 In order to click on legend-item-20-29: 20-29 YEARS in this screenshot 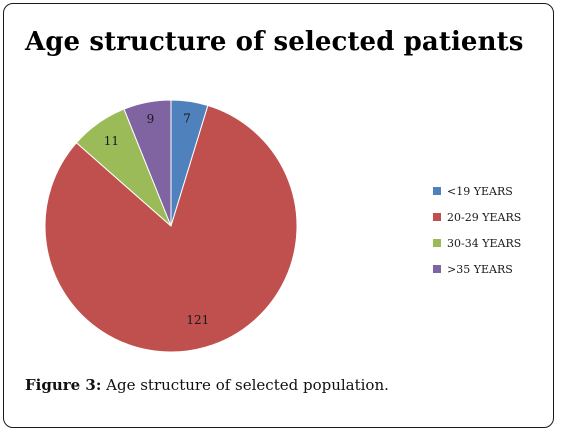, I will do `click(493, 217)`.